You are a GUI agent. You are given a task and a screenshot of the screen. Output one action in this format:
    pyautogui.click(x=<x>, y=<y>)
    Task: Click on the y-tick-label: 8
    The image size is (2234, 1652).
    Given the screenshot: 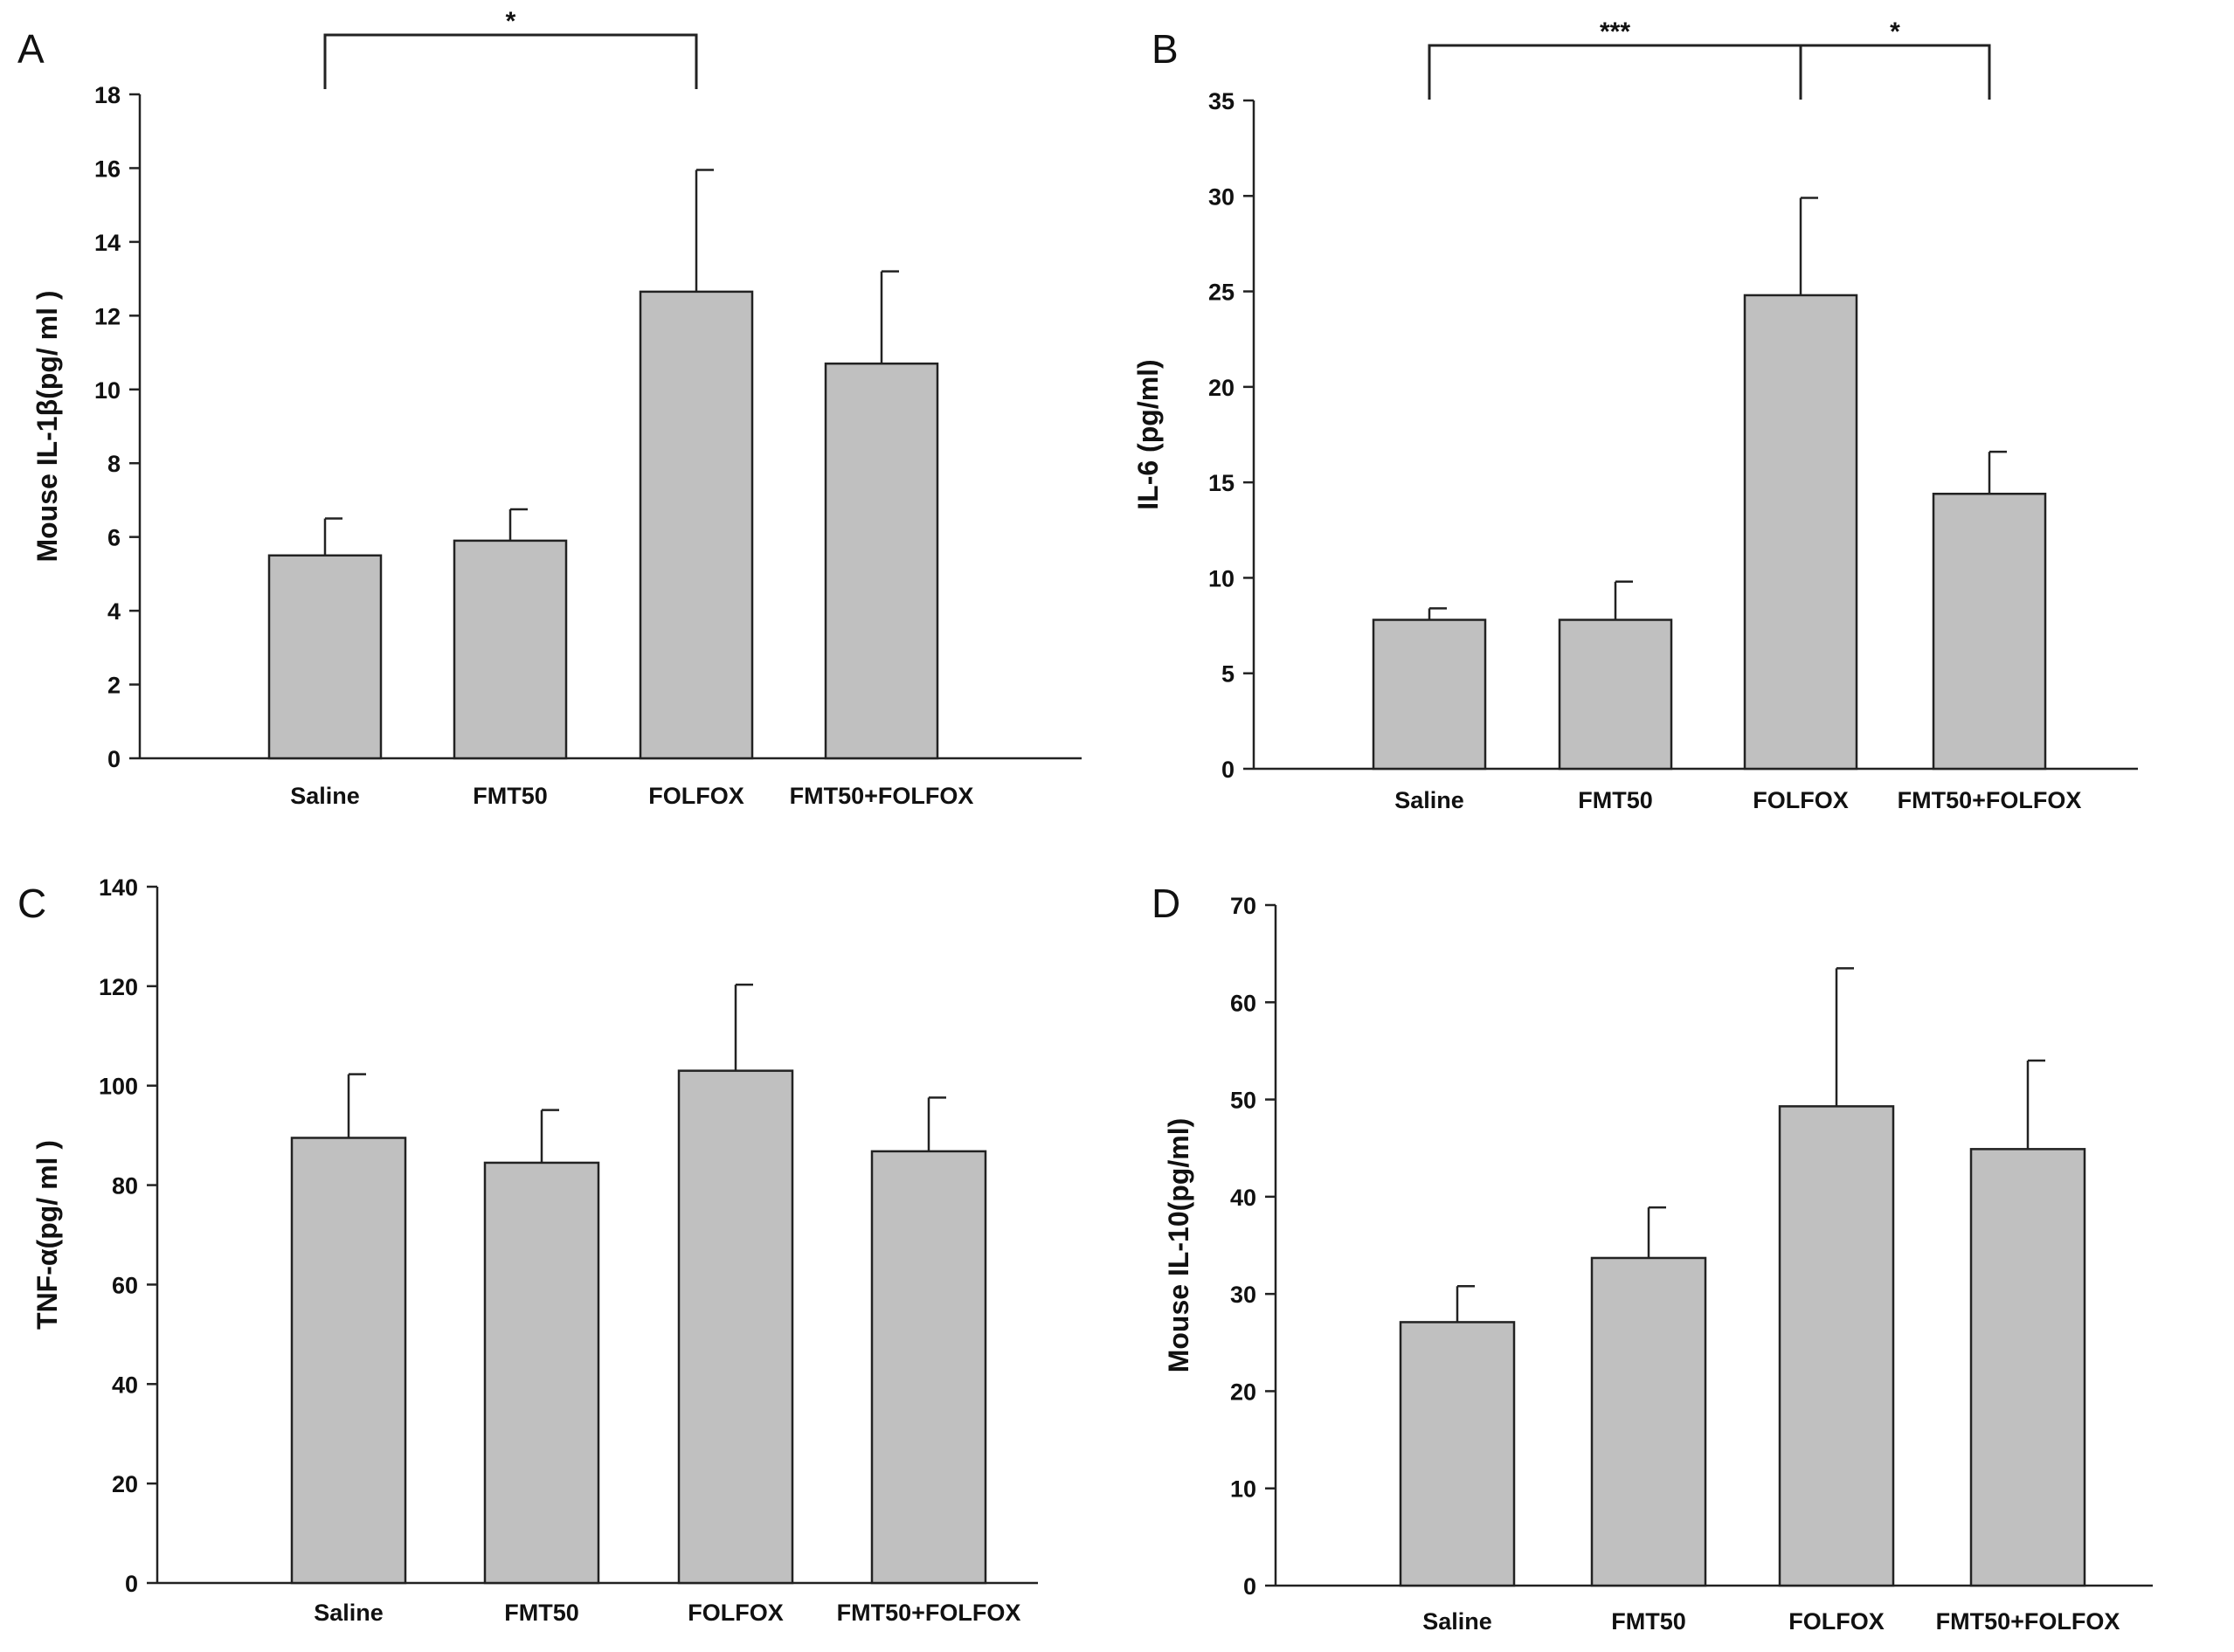 What is the action you would take?
    pyautogui.click(x=114, y=464)
    